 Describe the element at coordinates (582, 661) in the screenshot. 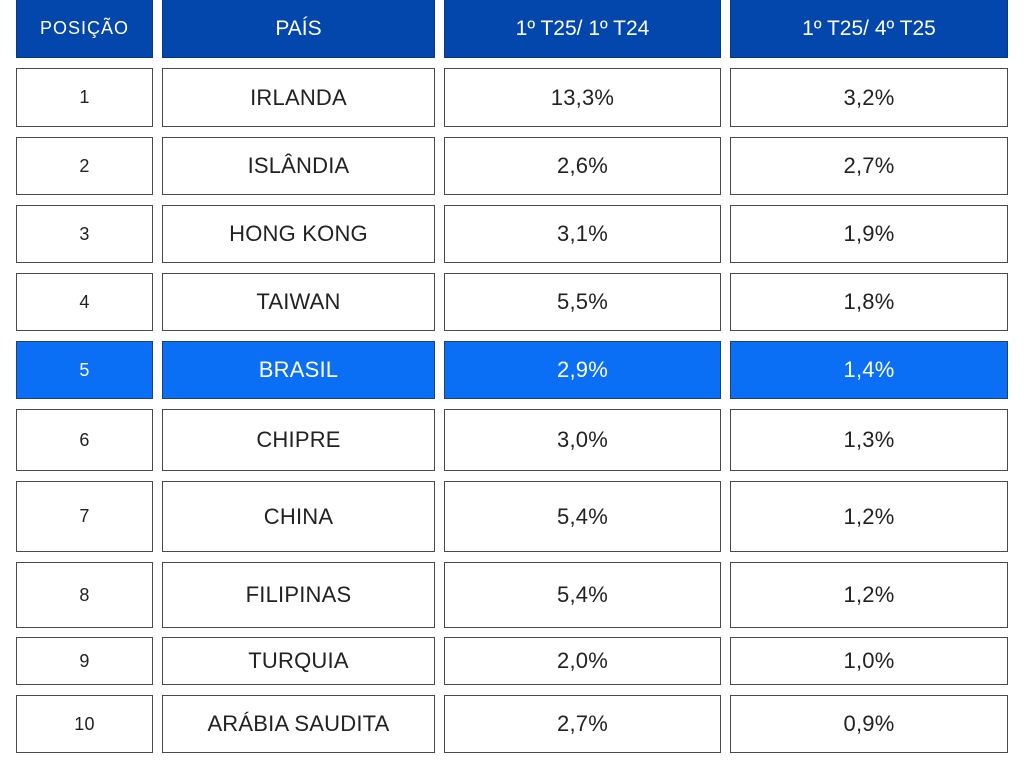

I see `cell-yoy: 2,0%` at that location.